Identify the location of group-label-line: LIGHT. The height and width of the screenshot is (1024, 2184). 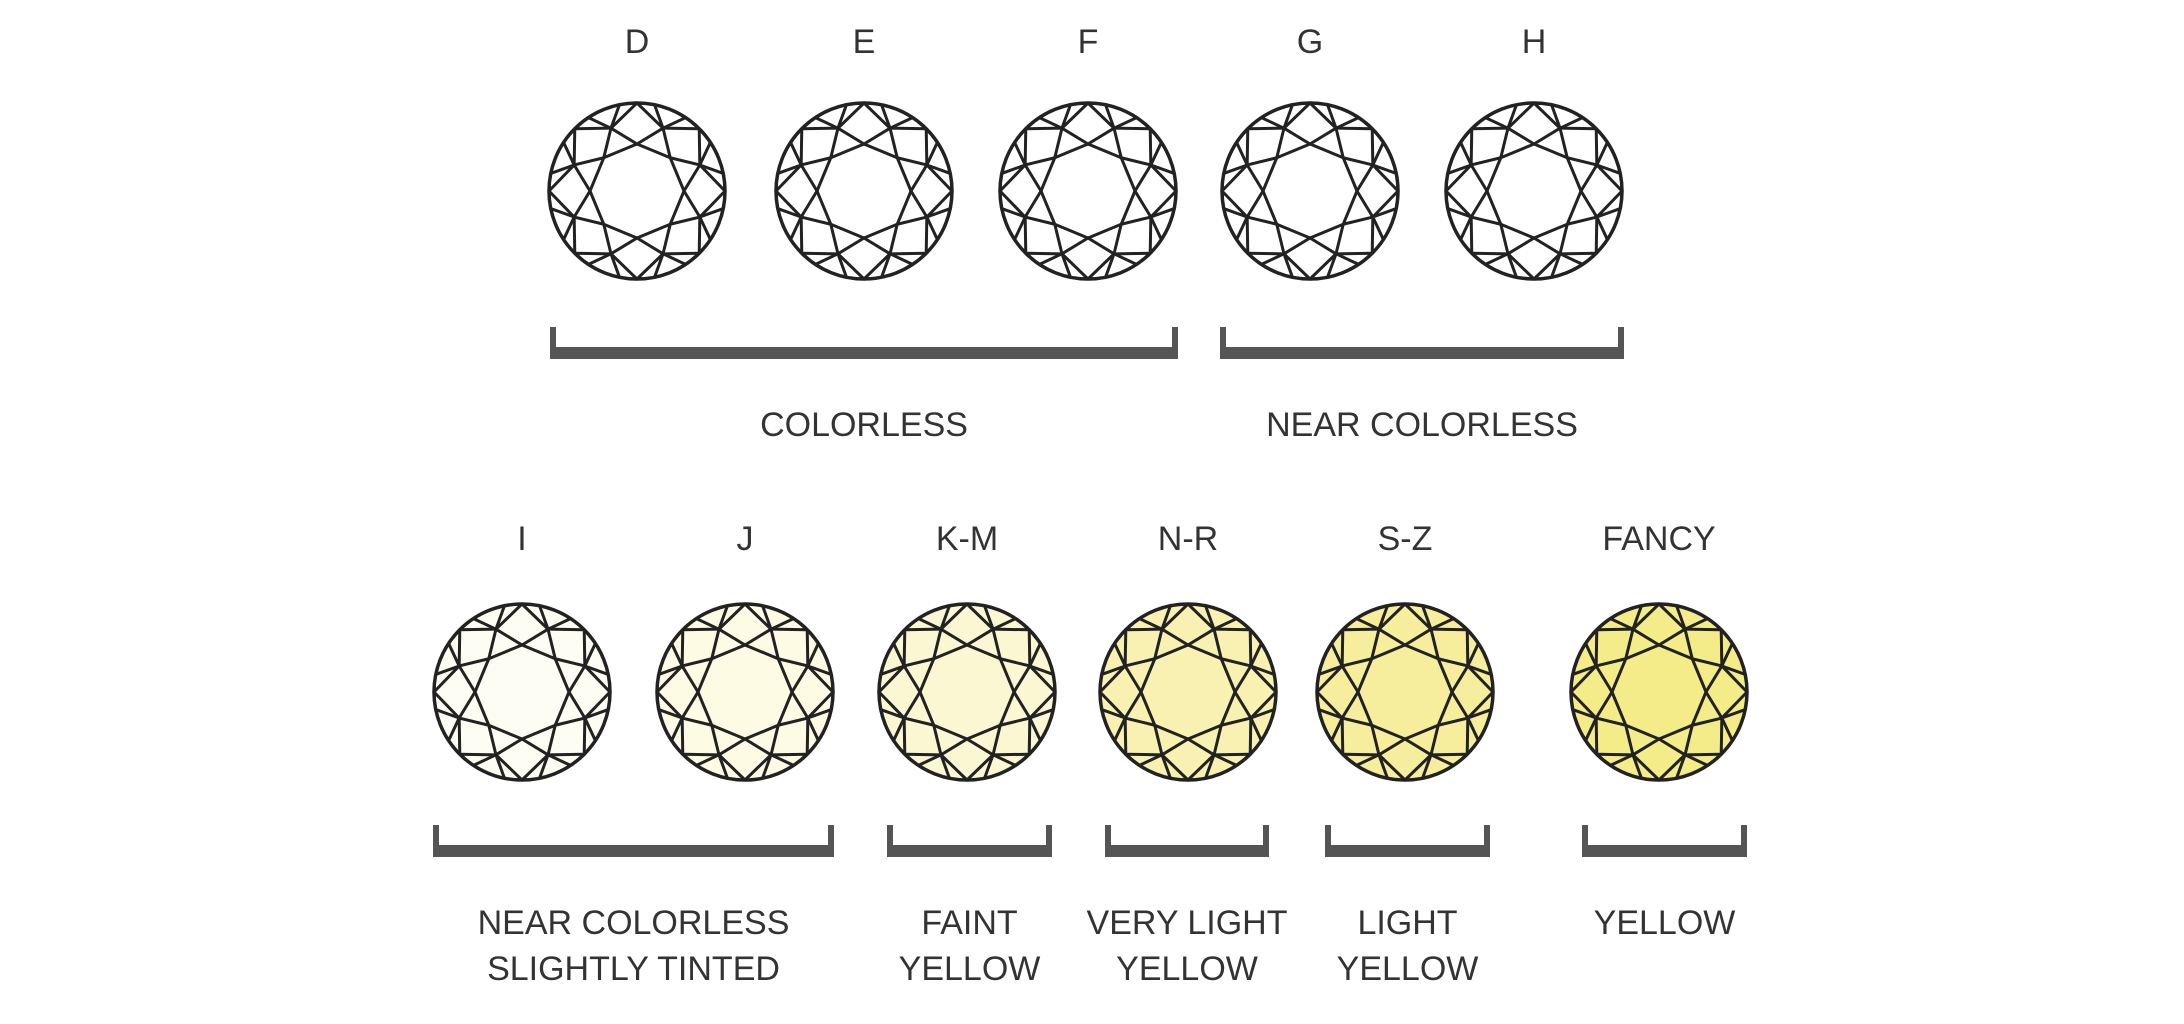
(1407, 923).